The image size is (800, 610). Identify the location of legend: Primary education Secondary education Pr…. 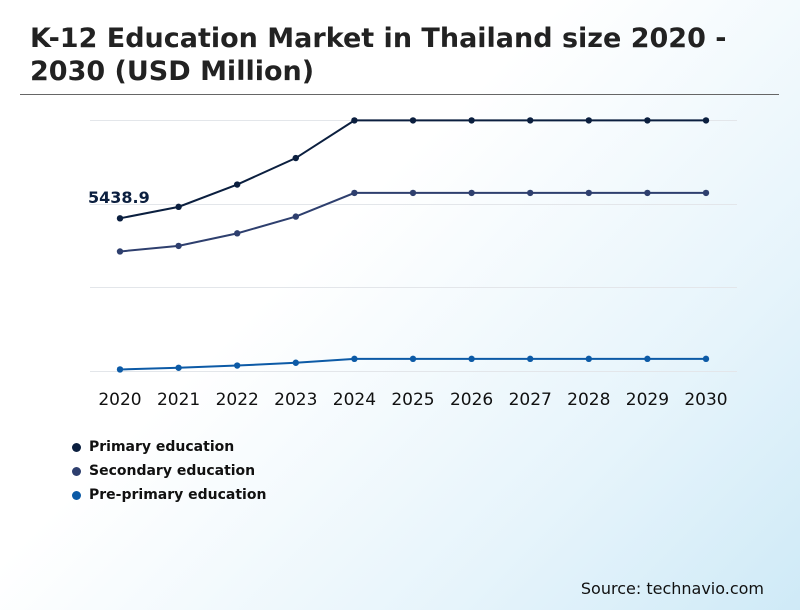
(169, 471).